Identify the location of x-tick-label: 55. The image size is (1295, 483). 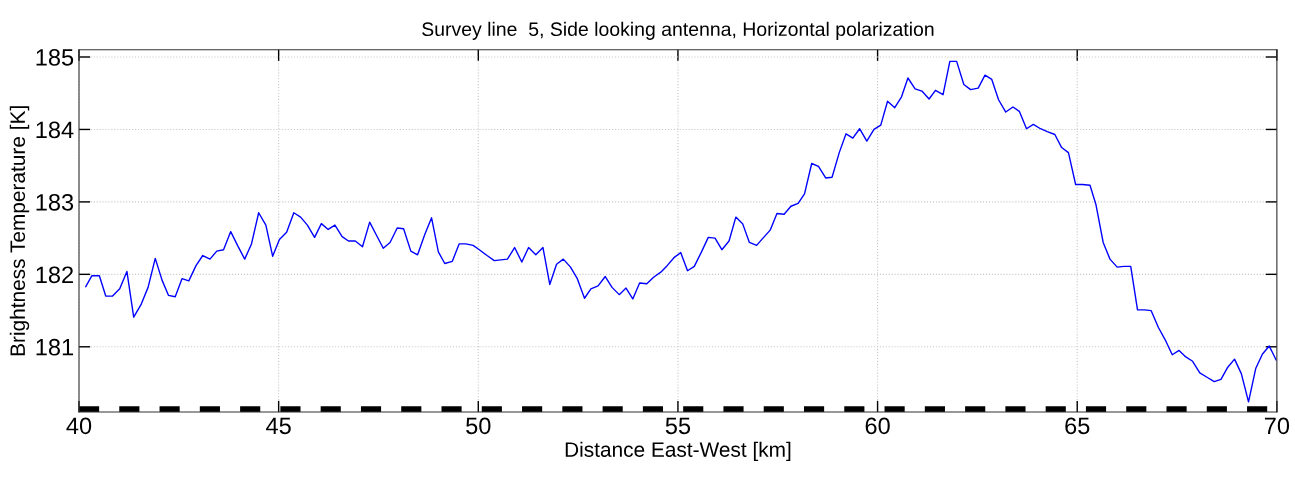
(678, 426).